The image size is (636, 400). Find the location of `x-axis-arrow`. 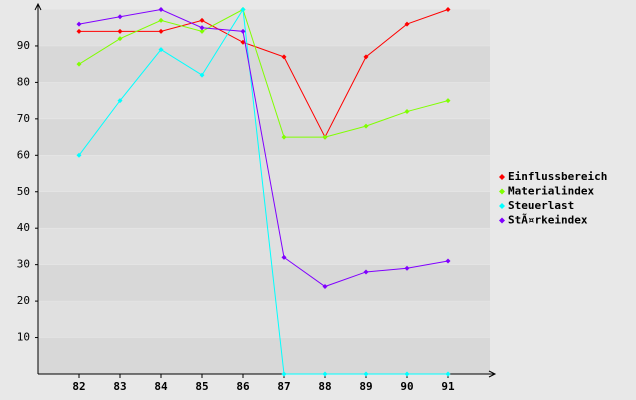

x-axis-arrow is located at coordinates (492, 374).